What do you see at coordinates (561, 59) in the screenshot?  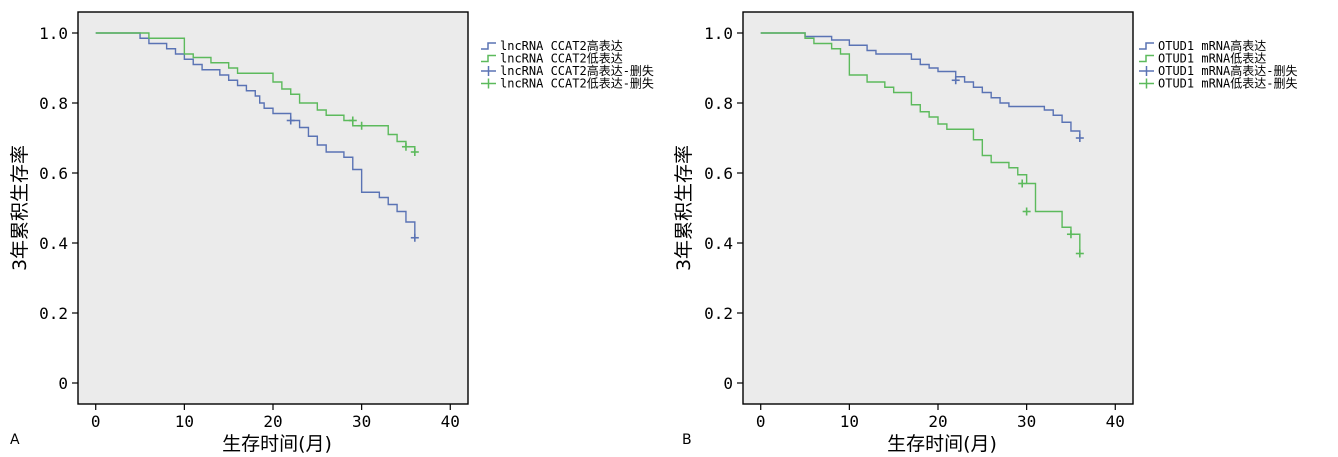 I see `legend-label: lncRNA CCAT2低表达` at bounding box center [561, 59].